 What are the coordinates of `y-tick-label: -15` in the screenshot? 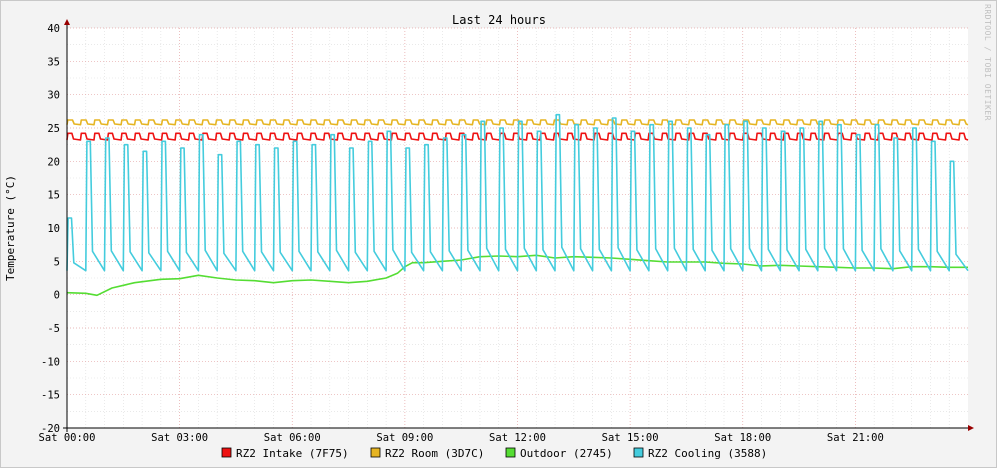 It's located at (50, 396).